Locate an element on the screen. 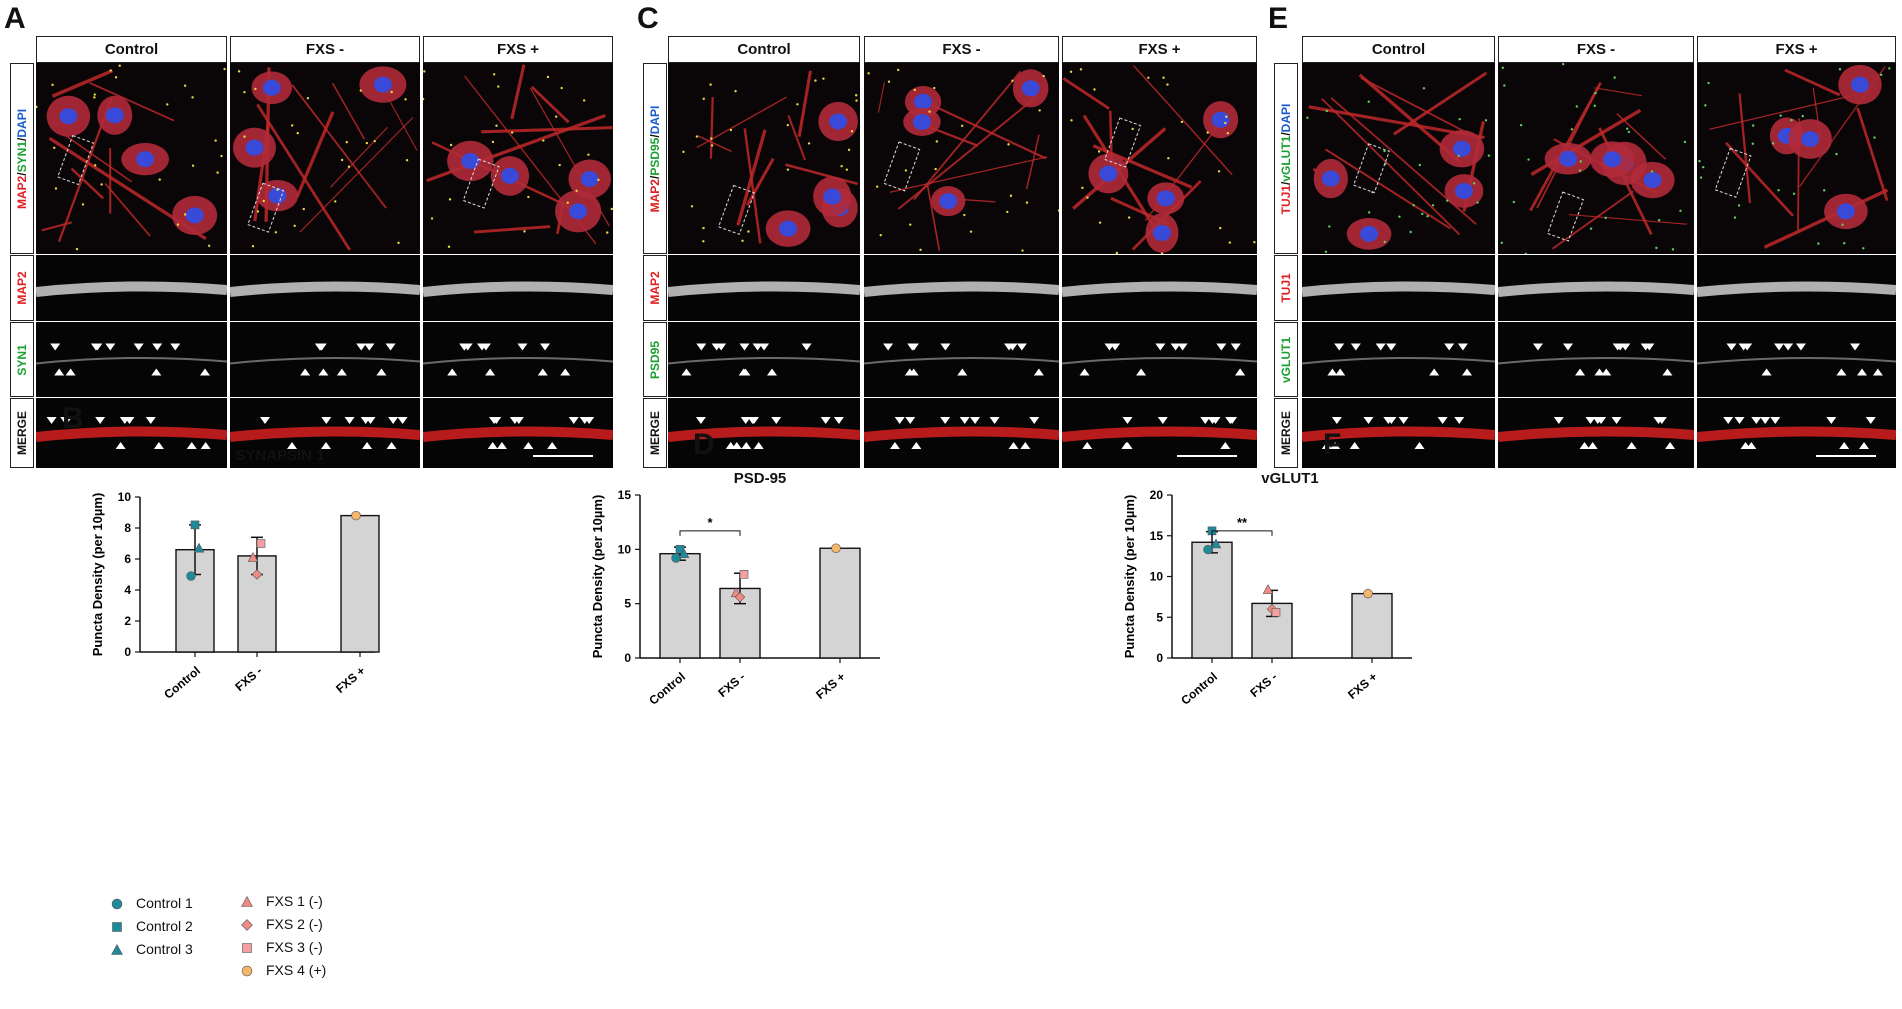 This screenshot has width=1902, height=1009. row-label: SYN1 is located at coordinates (22, 359).